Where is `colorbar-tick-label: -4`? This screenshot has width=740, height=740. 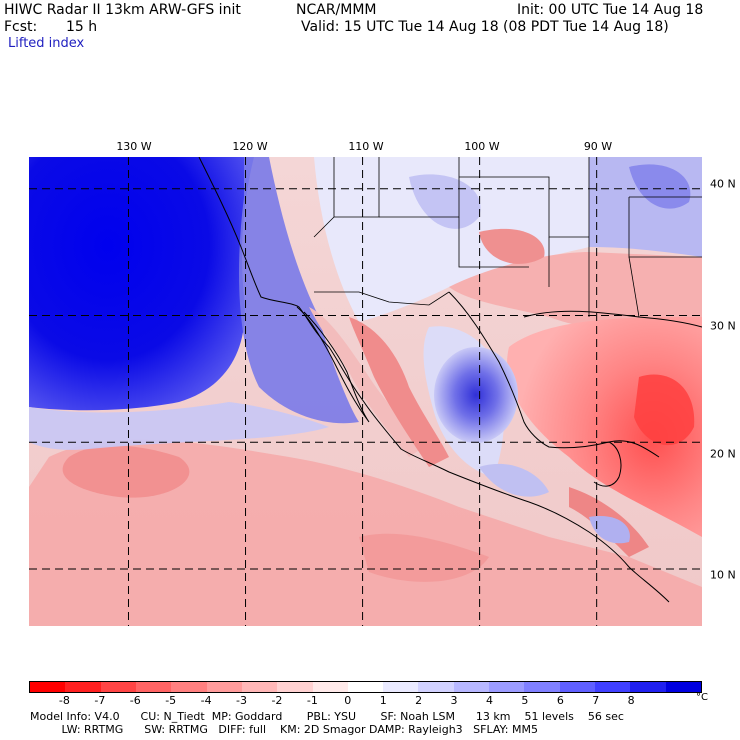
colorbar-tick-label: -4 is located at coordinates (206, 700).